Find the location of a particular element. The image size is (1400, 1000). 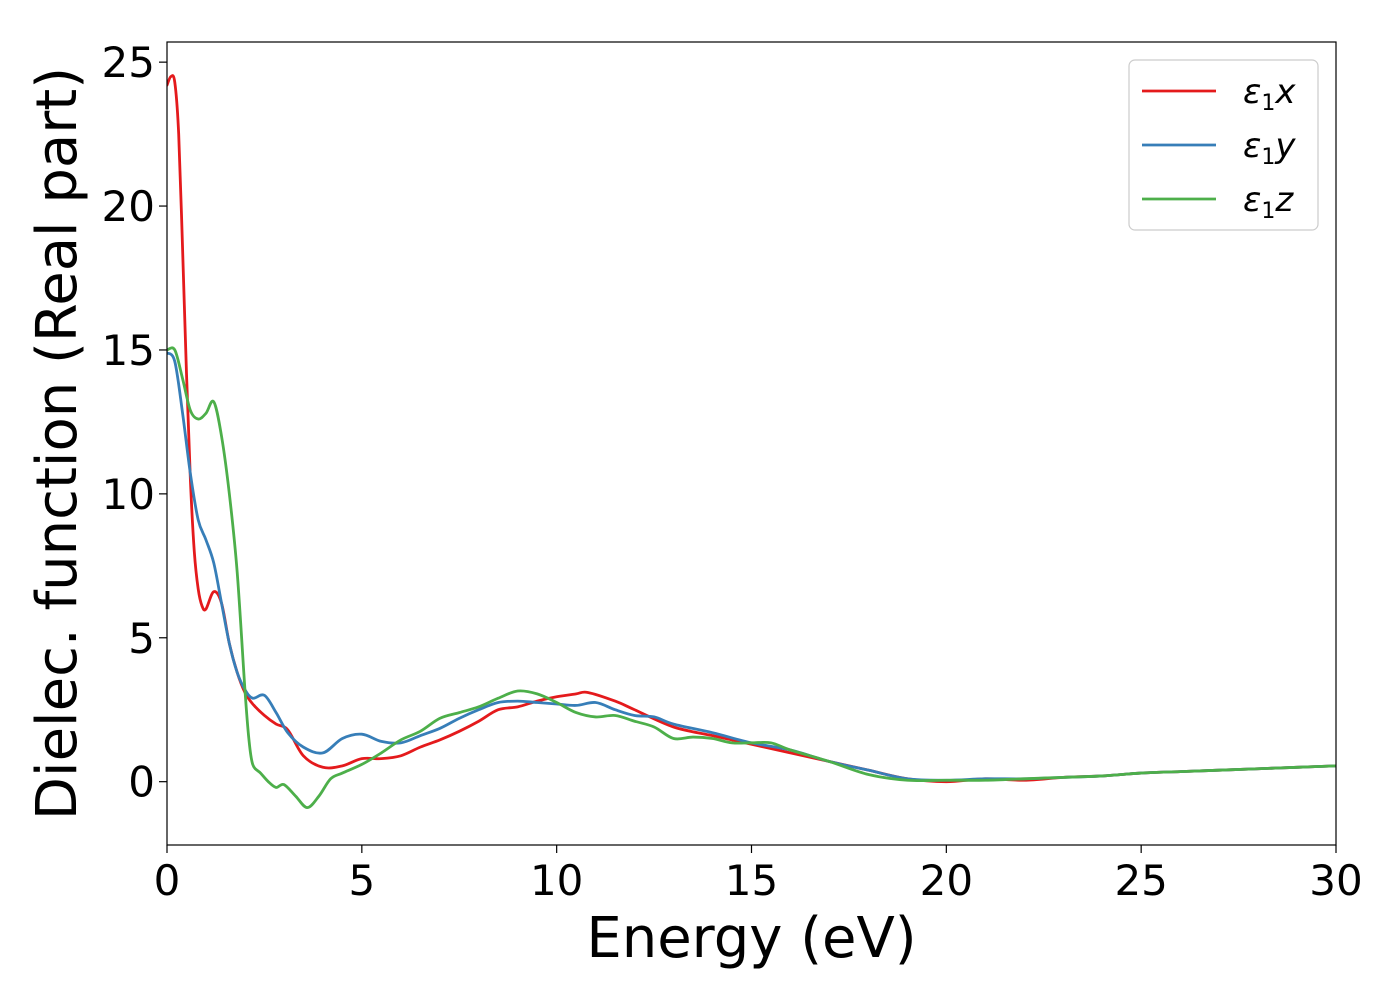

y-tick-label: 5 is located at coordinates (141, 638).